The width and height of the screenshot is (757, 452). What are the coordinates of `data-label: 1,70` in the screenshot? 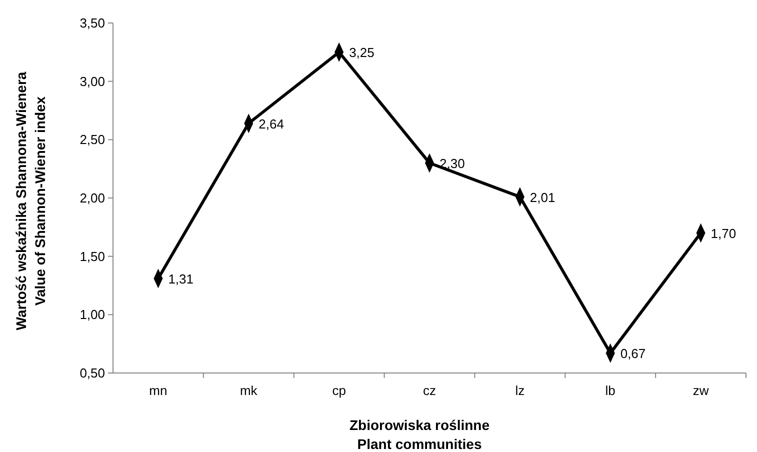 It's located at (723, 233).